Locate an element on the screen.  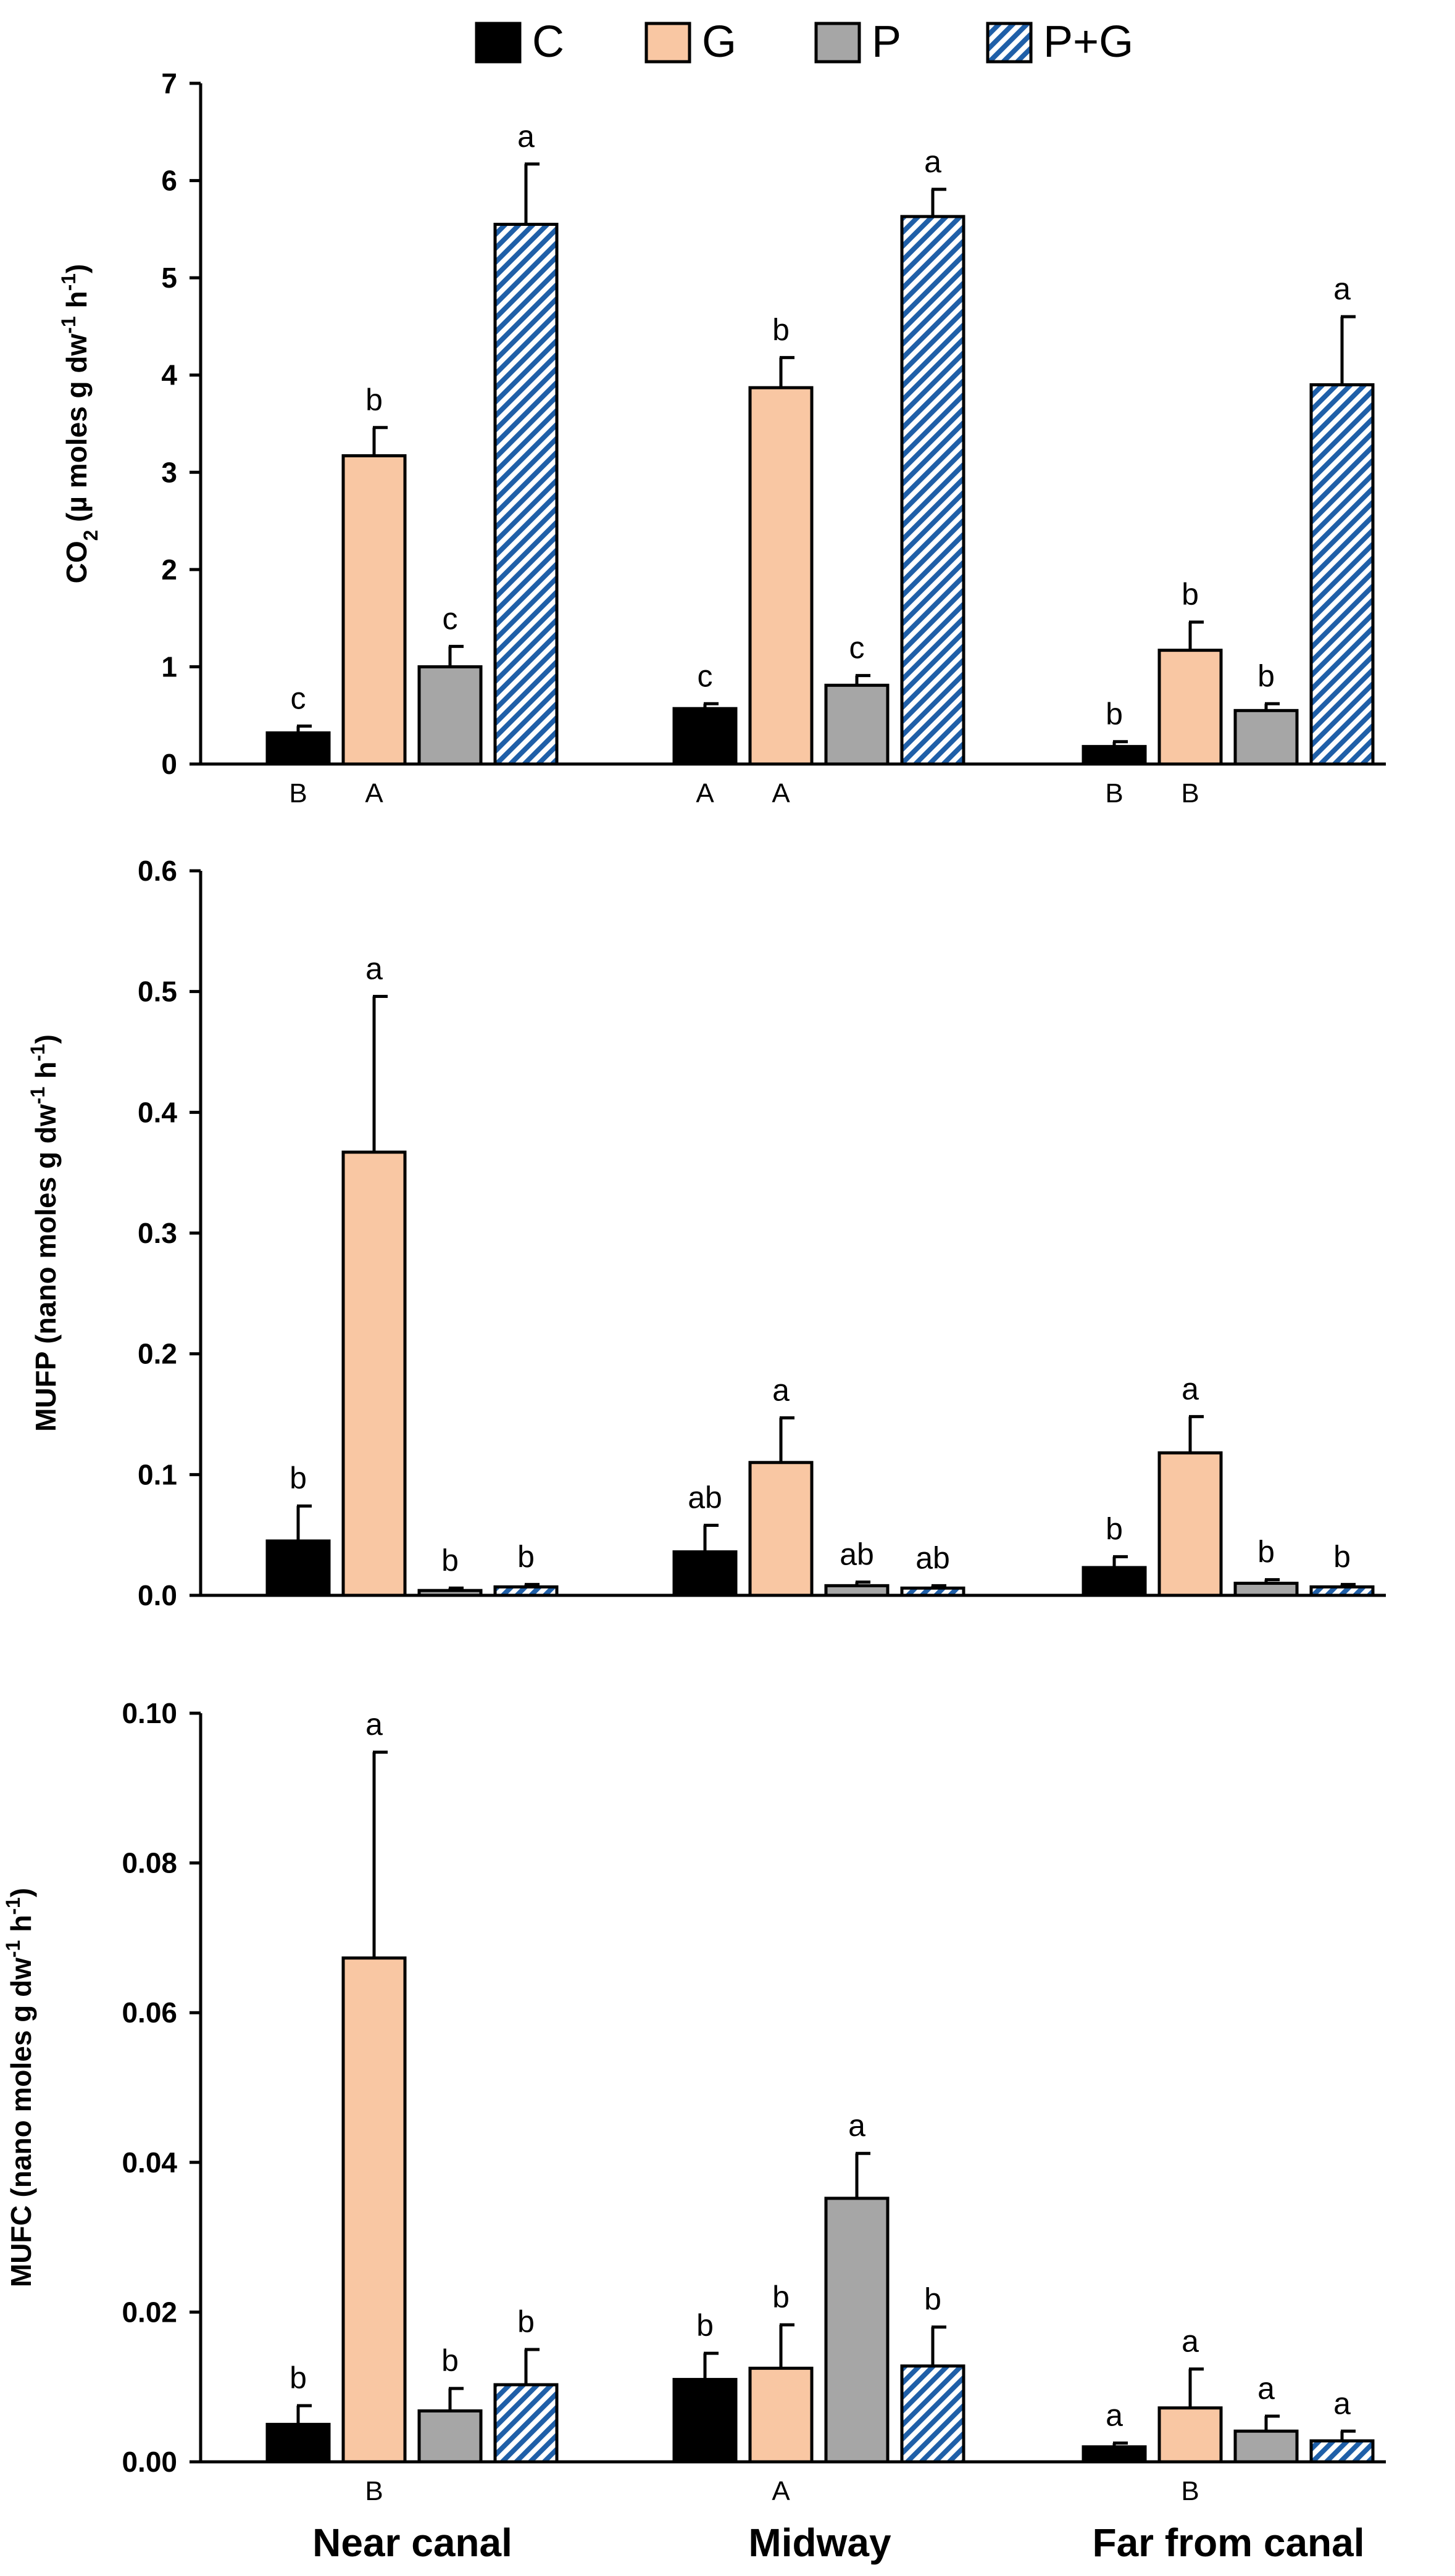
y-tick-label: 7 is located at coordinates (169, 83).